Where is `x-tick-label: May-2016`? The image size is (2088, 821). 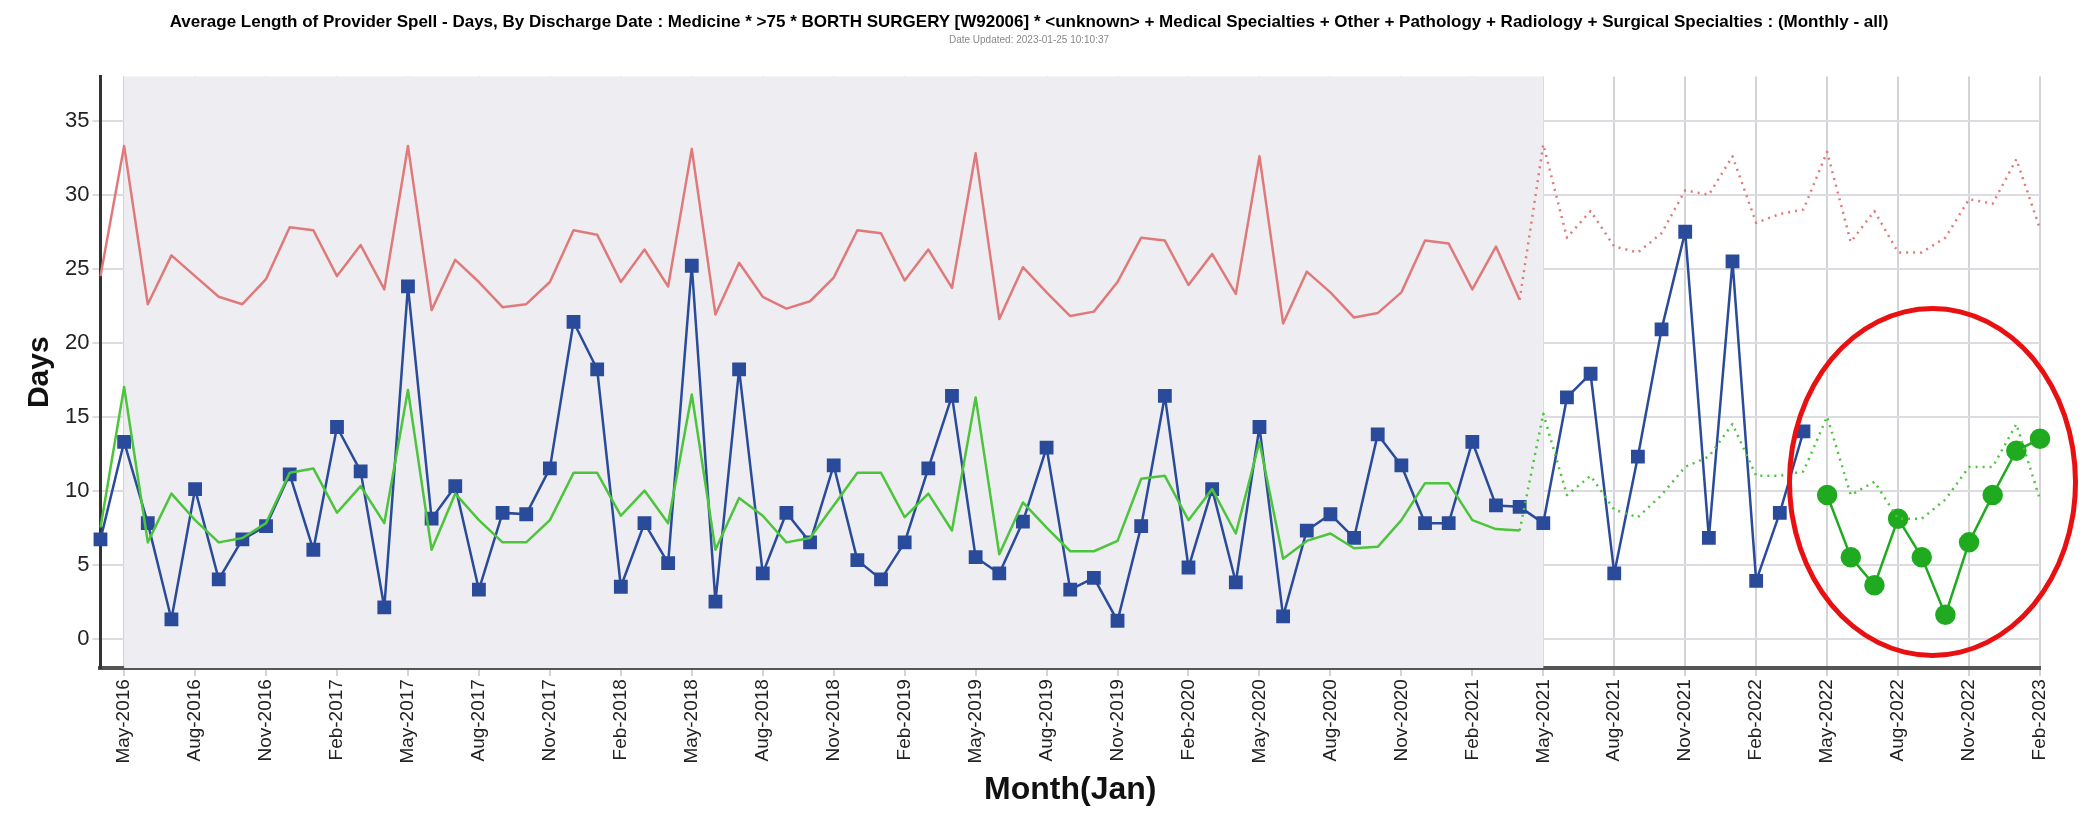
x-tick-label: May-2016 is located at coordinates (123, 721).